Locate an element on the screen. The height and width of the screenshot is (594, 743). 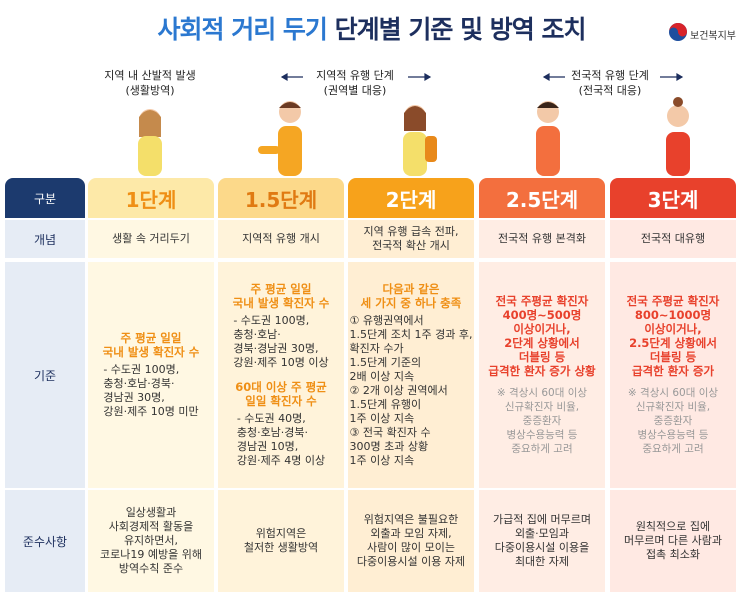
text-line: 생활 속 거리두기 is located at coordinates (151, 238).